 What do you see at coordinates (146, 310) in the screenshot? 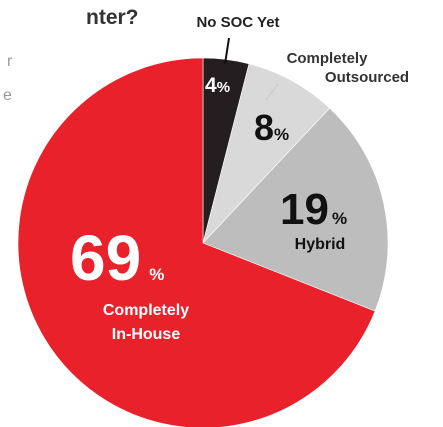
I see `in-house-label-line-1: Completely` at bounding box center [146, 310].